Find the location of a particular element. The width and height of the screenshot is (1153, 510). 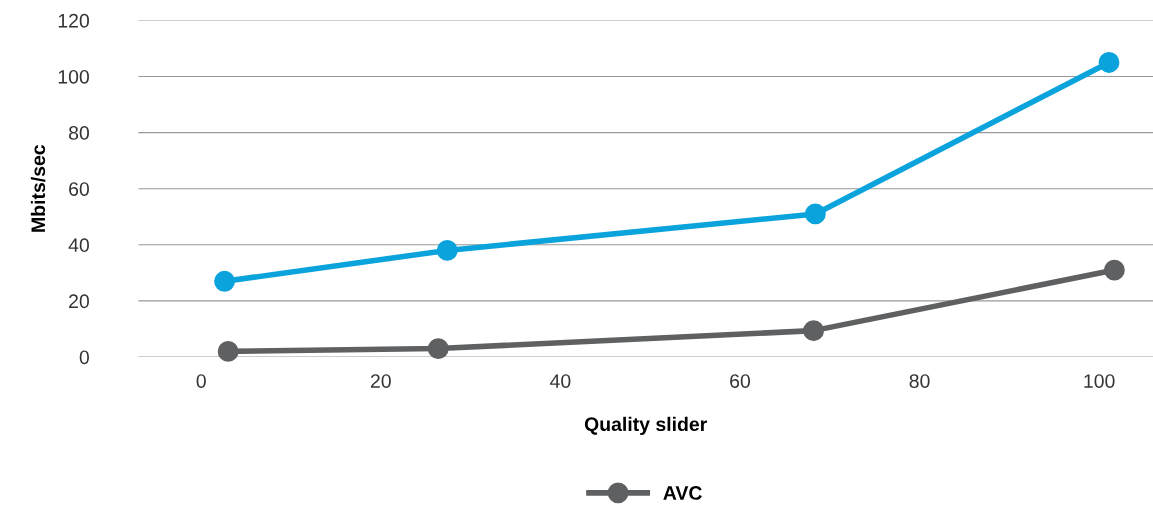

y-tick-label: 40 is located at coordinates (78, 245).